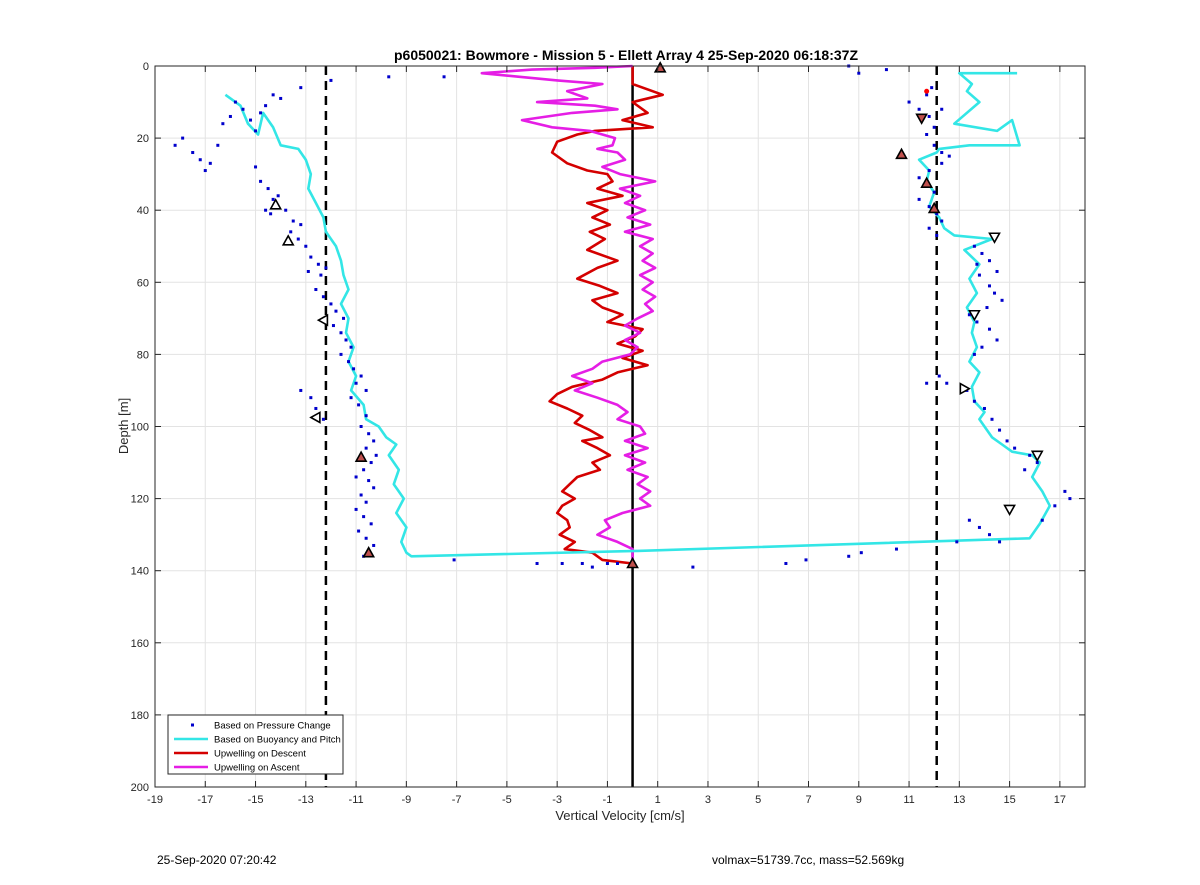 Image resolution: width=1200 pixels, height=885 pixels. I want to click on y-tick-label: 20, so click(143, 139).